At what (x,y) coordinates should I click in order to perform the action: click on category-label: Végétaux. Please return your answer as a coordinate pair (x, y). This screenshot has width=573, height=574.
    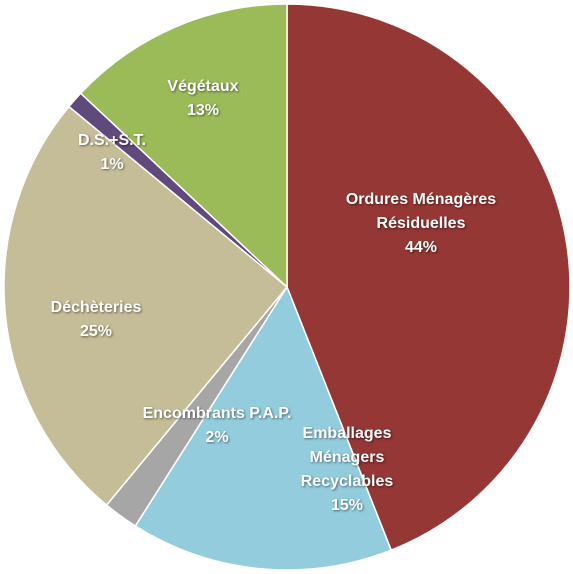
    Looking at the image, I should click on (203, 86).